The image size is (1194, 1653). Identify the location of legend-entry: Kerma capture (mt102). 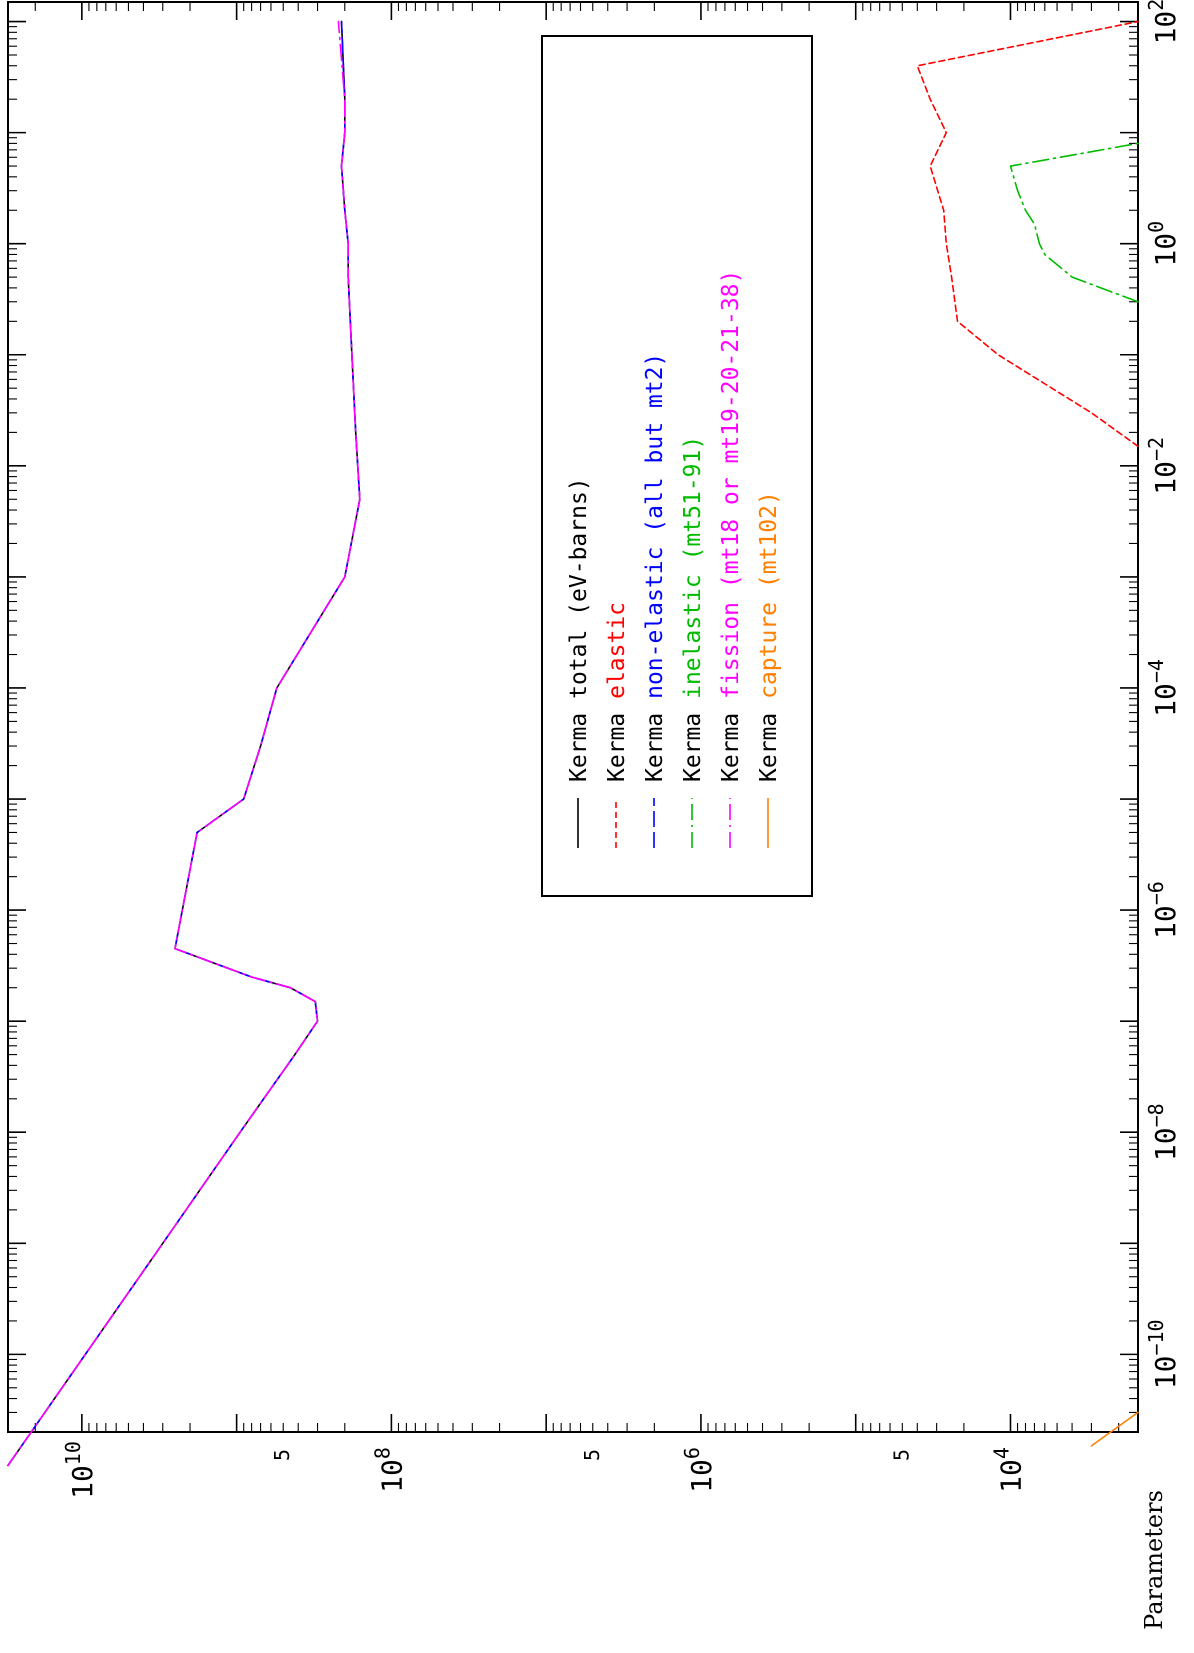
(769, 636).